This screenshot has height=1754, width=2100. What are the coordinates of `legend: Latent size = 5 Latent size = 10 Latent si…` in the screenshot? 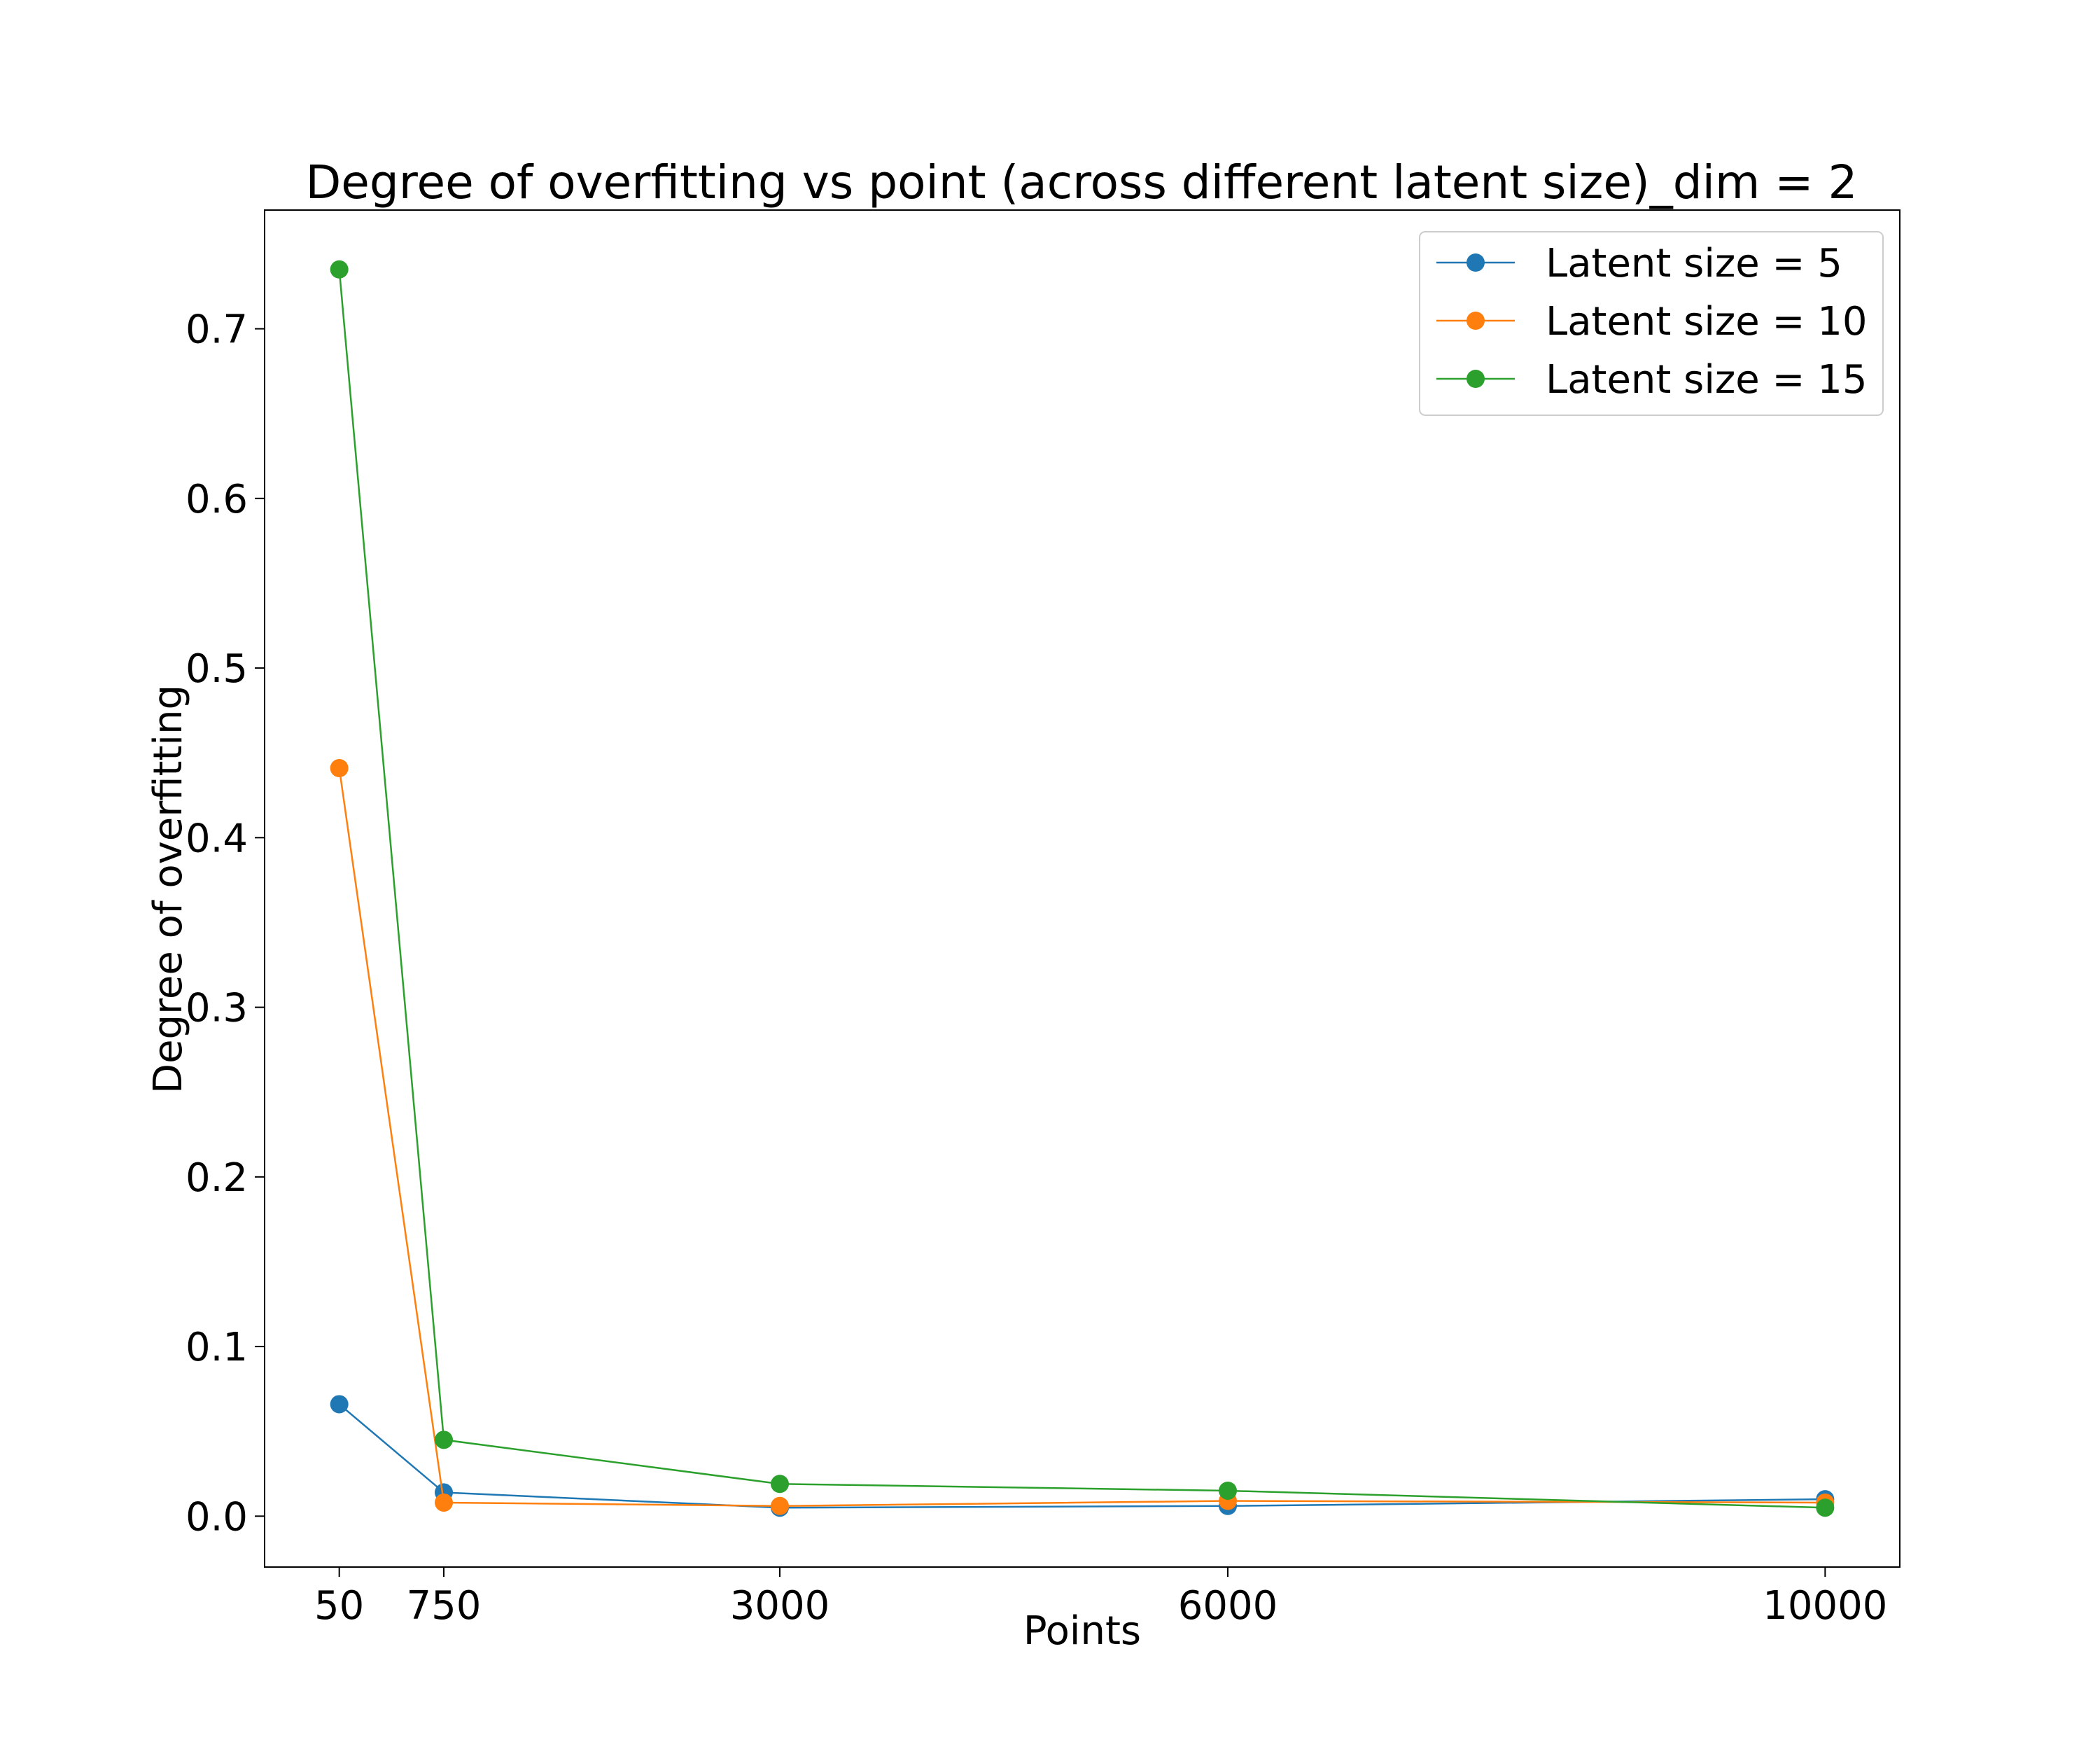 It's located at (1651, 323).